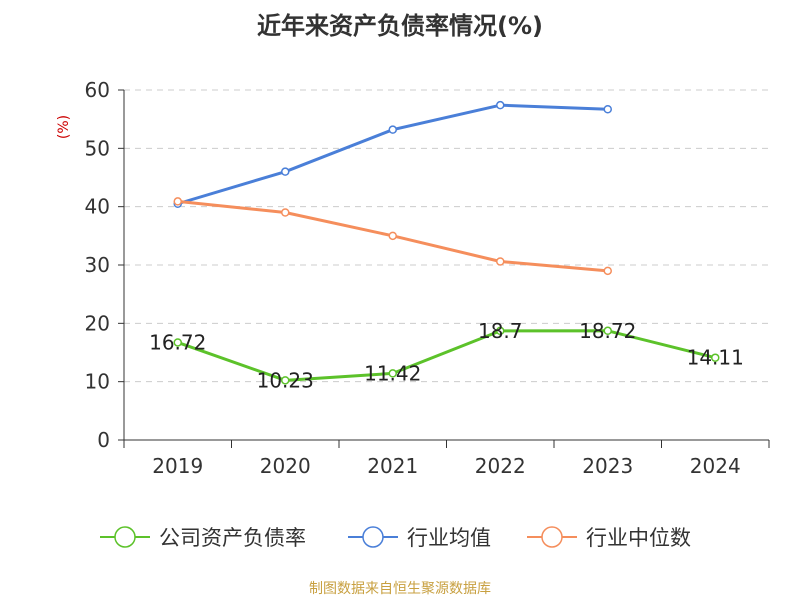  I want to click on data-label: 10.23, so click(285, 380).